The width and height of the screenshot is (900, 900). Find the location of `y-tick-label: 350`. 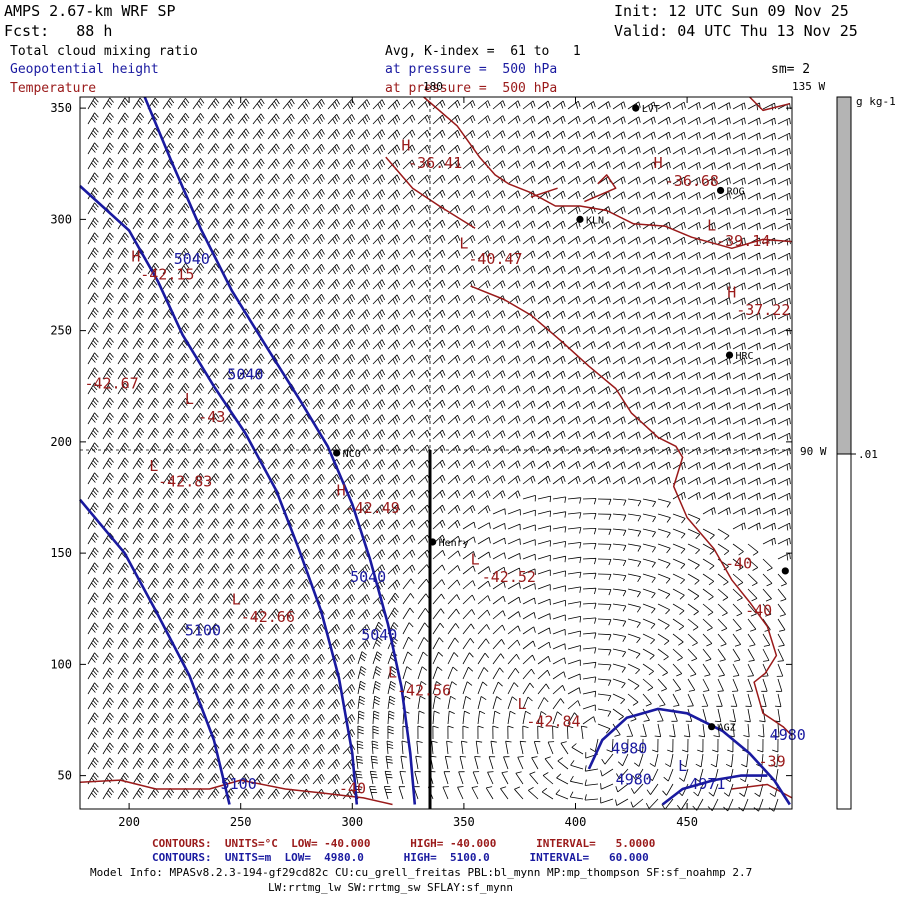

y-tick-label: 350 is located at coordinates (61, 108).